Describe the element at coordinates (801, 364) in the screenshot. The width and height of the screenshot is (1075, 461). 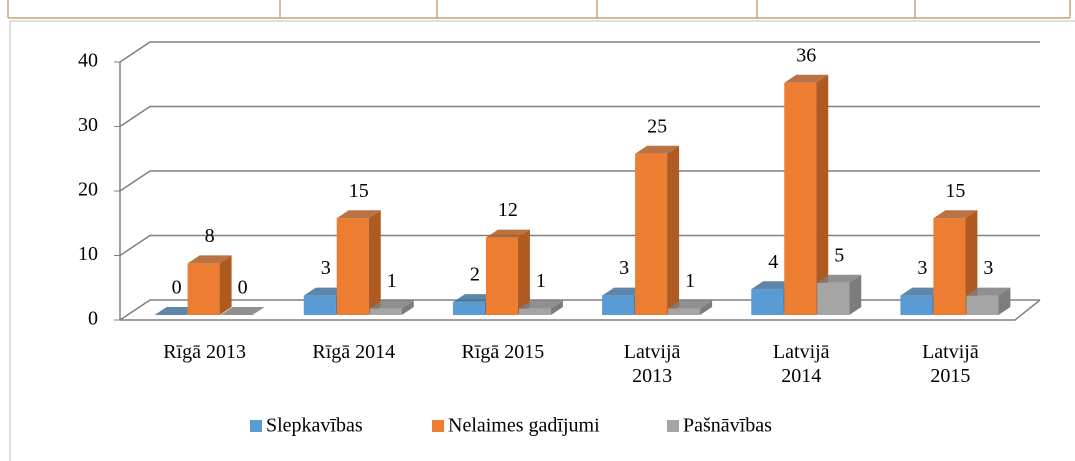
I see `x-tick-label: Latvijā 2014` at that location.